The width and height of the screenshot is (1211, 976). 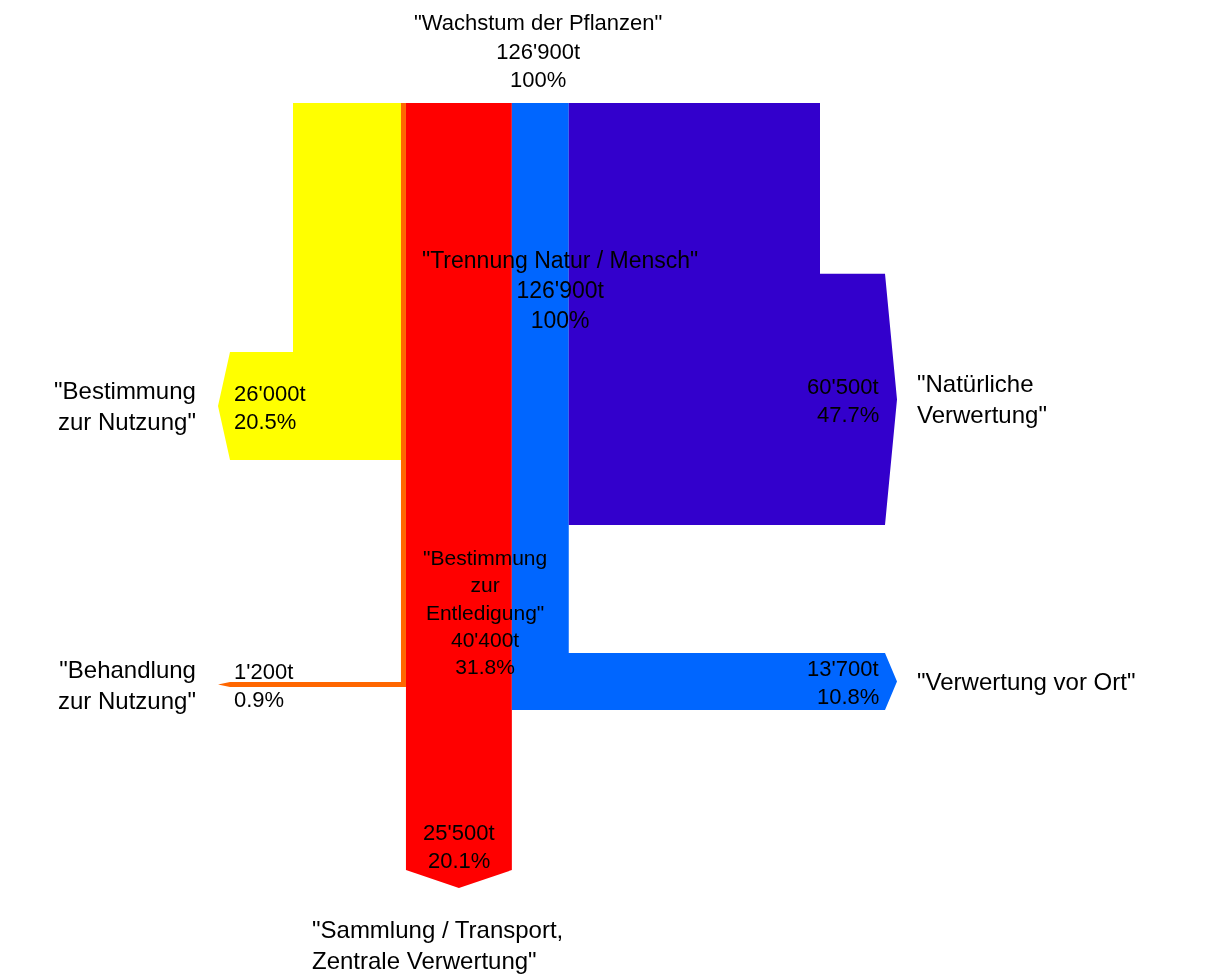 What do you see at coordinates (459, 860) in the screenshot?
I see `text: 20.1%` at bounding box center [459, 860].